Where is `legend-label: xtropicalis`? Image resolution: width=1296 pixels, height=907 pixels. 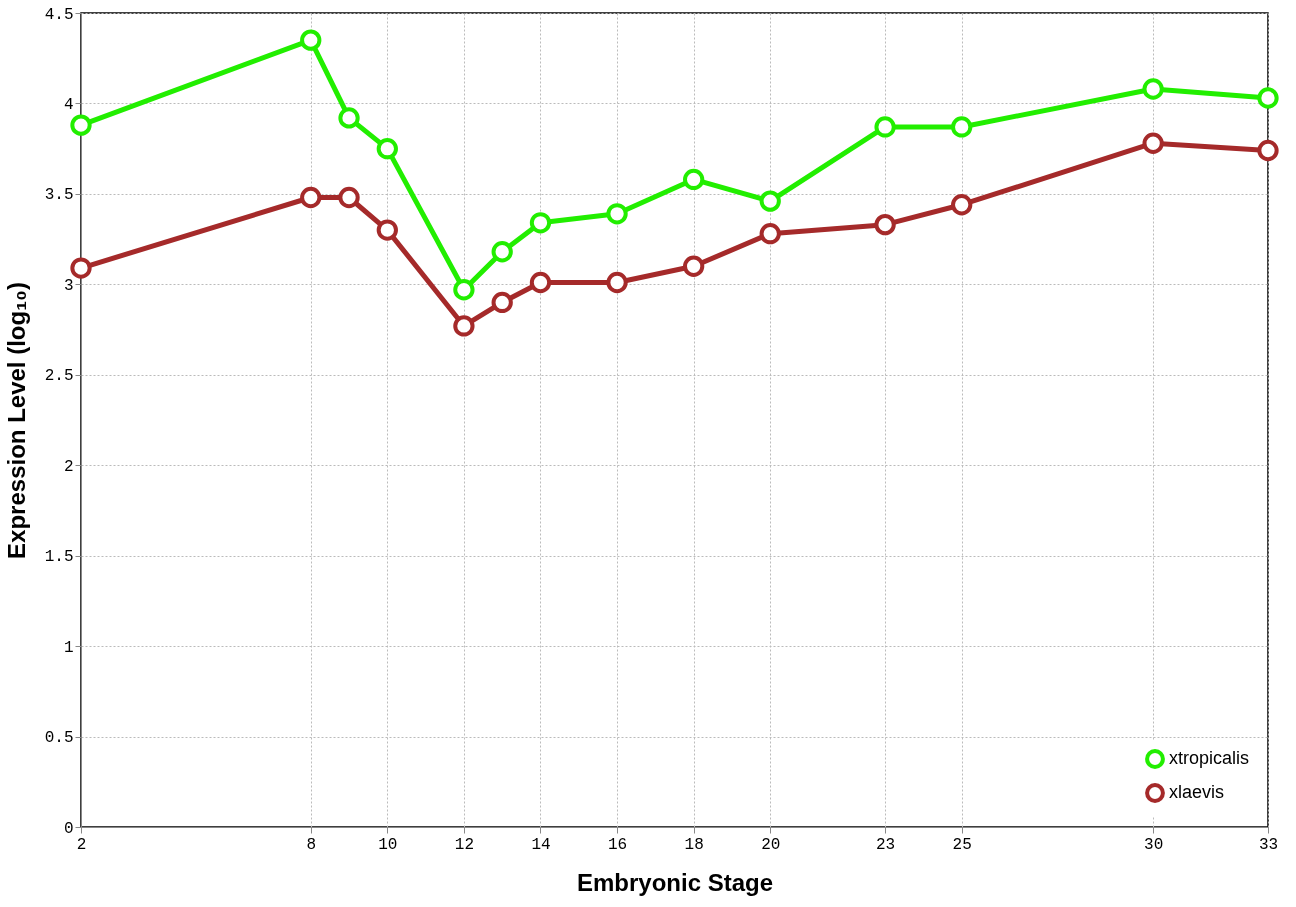 legend-label: xtropicalis is located at coordinates (1209, 758).